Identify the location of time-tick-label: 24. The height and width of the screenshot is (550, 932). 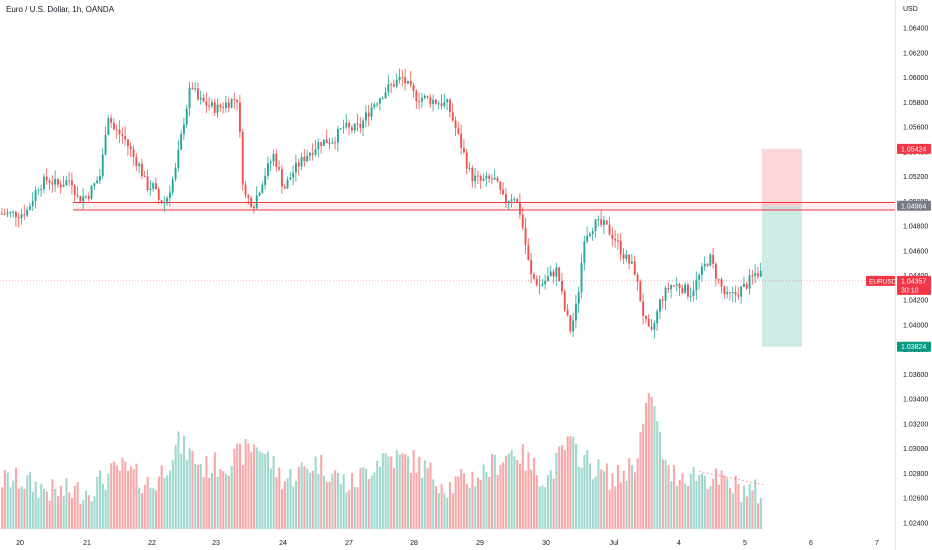
(283, 543).